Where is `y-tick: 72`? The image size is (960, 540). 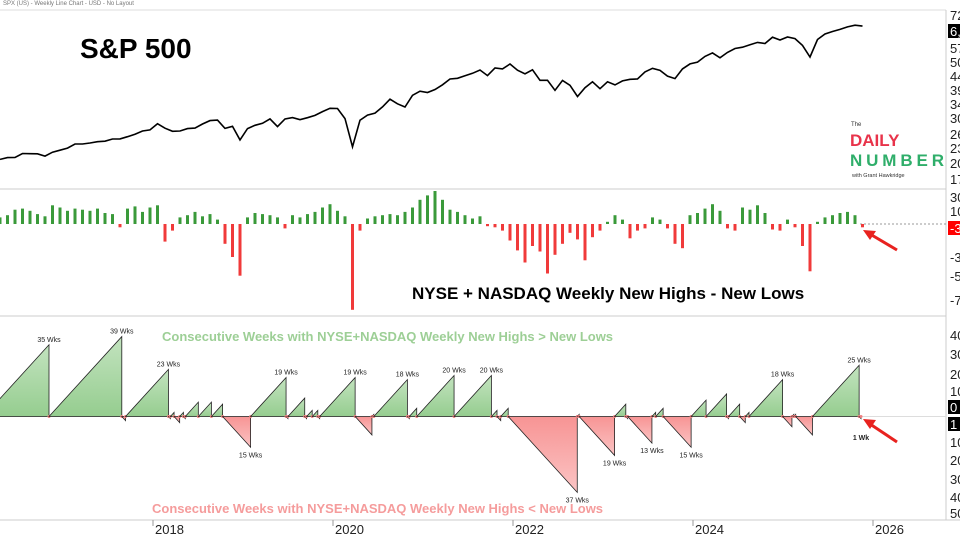
y-tick: 72 is located at coordinates (955, 15).